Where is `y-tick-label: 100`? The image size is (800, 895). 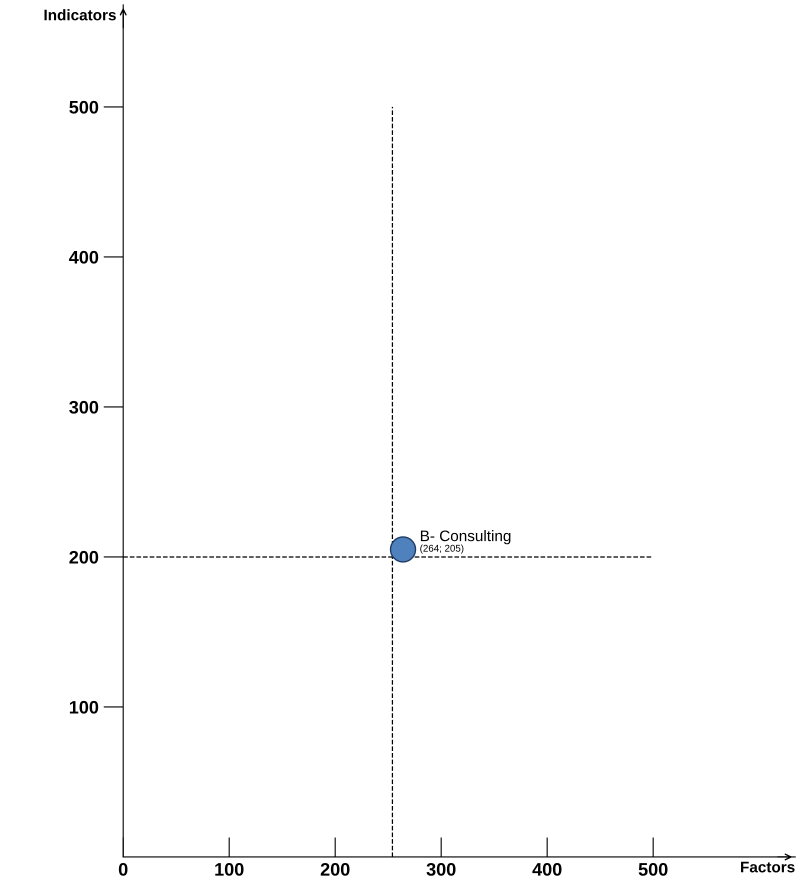 y-tick-label: 100 is located at coordinates (84, 707).